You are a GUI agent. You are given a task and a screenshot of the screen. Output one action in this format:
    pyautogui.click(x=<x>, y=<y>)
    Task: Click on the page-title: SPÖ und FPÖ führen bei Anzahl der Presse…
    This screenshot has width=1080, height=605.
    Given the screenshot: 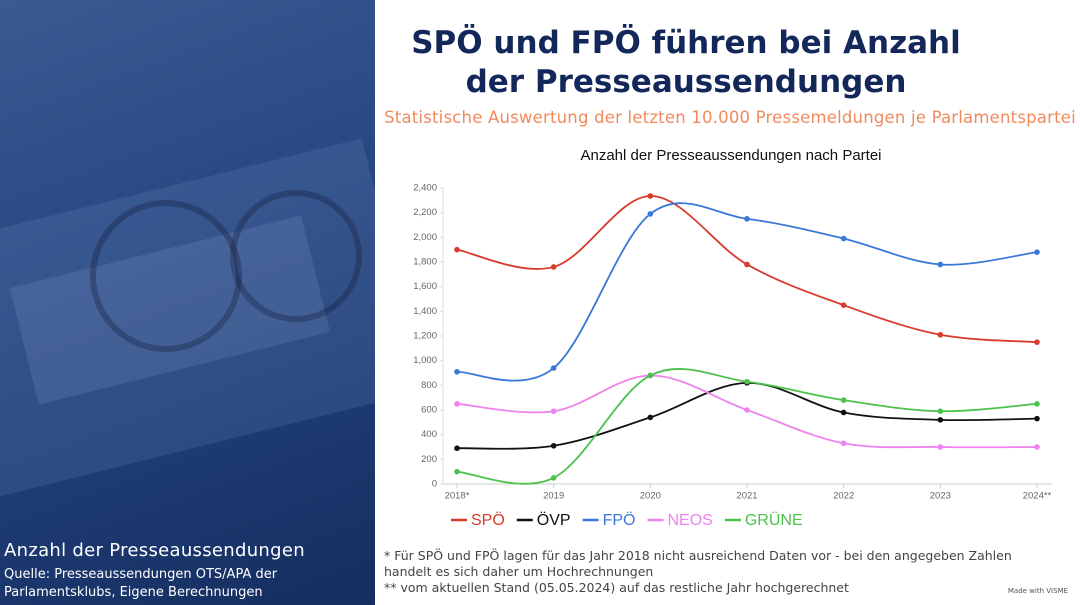 What is the action you would take?
    pyautogui.click(x=686, y=62)
    